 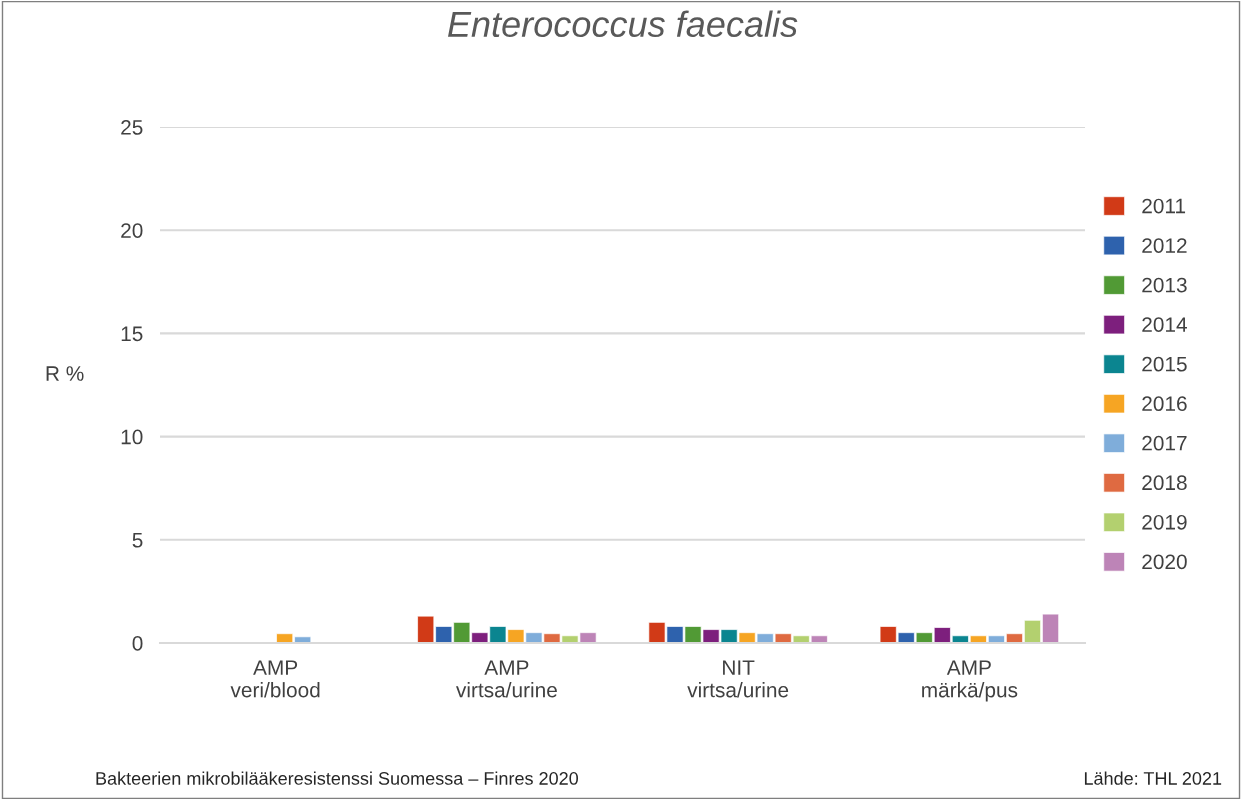 I want to click on legend-label: 2013, so click(x=1164, y=285).